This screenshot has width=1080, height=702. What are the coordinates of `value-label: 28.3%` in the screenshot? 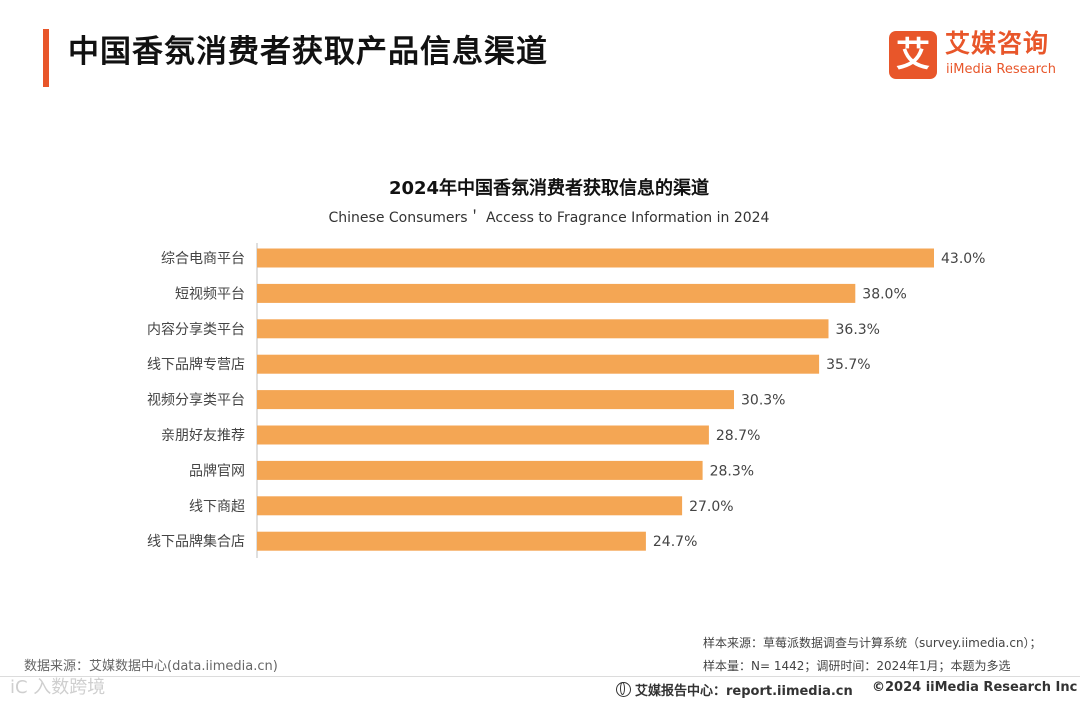 It's located at (732, 471).